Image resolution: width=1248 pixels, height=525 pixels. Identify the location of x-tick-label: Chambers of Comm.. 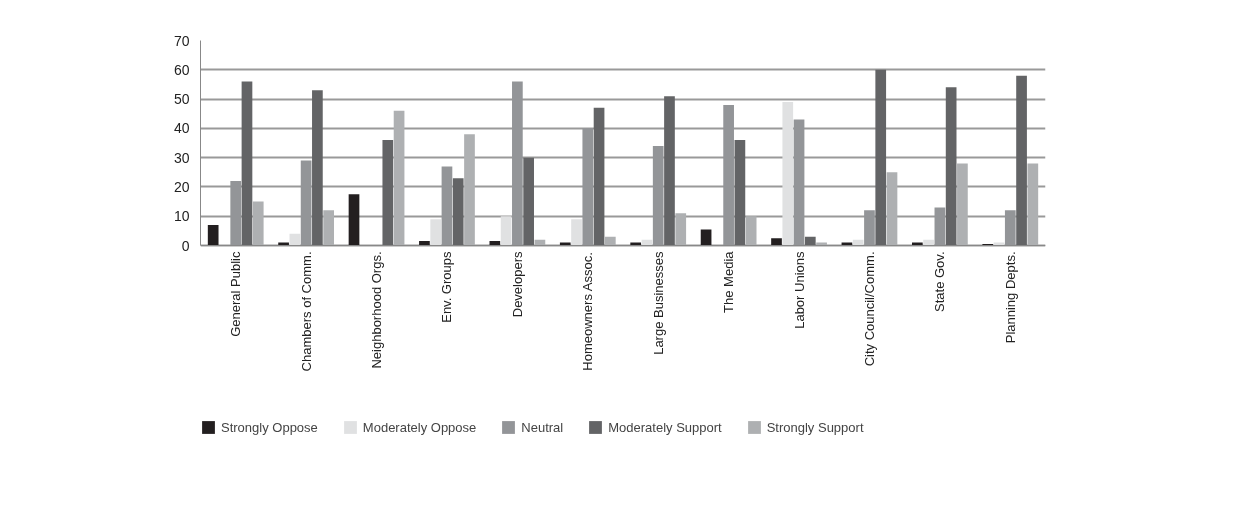
(306, 311).